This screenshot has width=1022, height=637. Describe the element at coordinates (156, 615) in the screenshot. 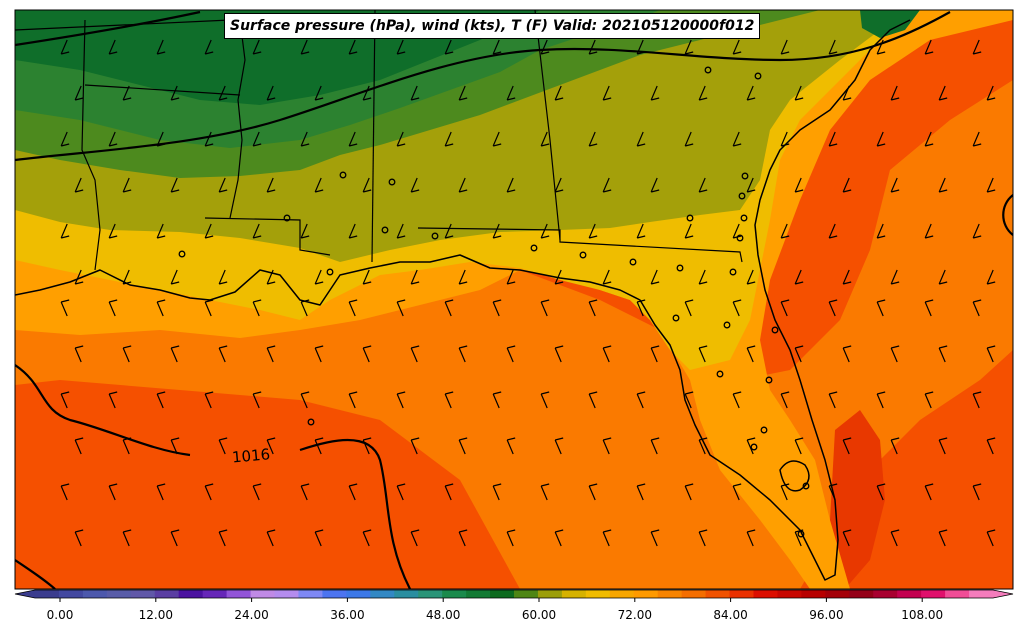

I see `colorbar-tick-label: 12.00` at that location.